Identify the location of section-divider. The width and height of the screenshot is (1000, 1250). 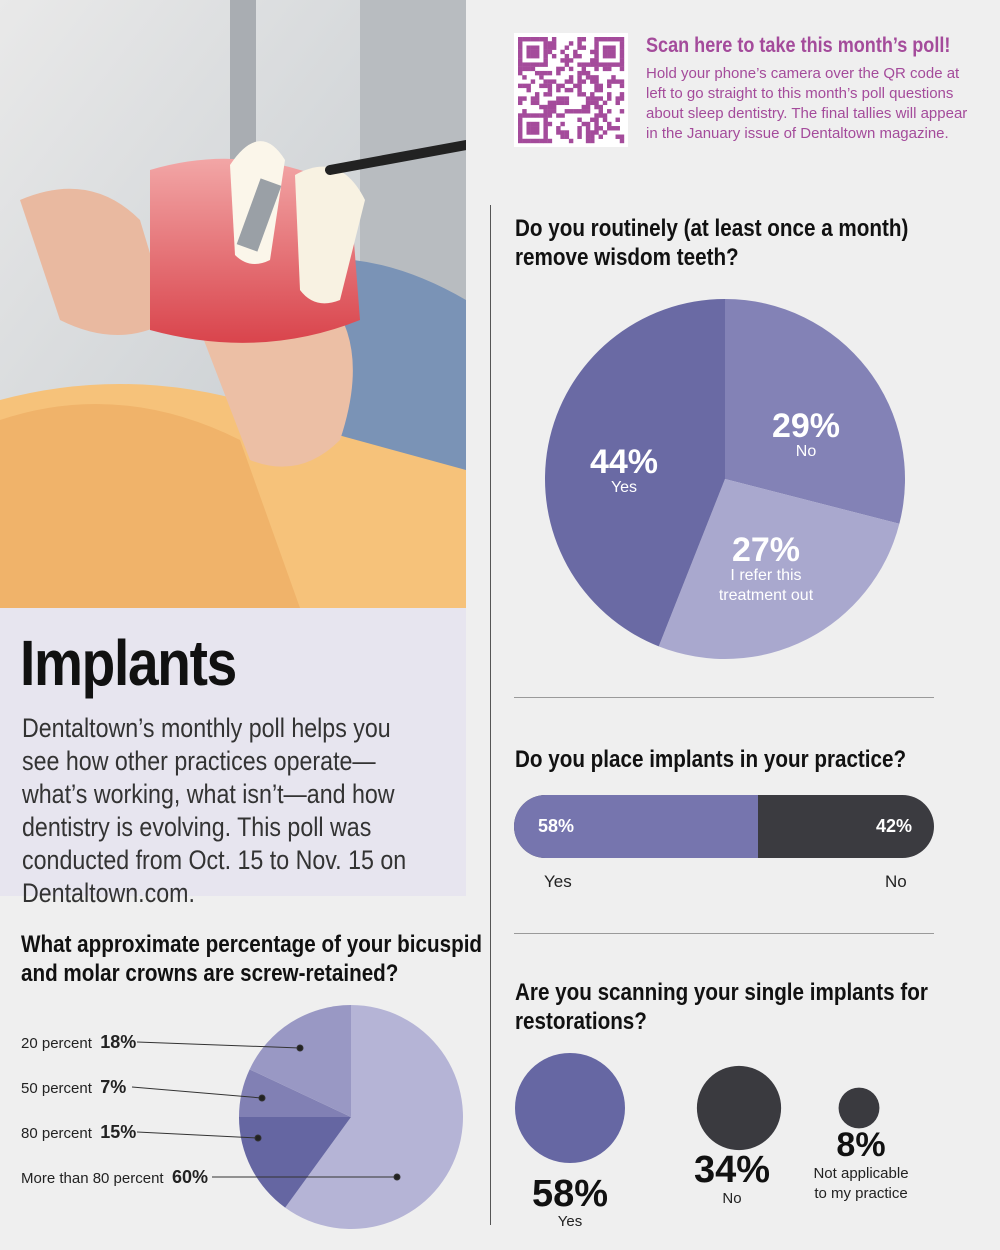
(724, 697).